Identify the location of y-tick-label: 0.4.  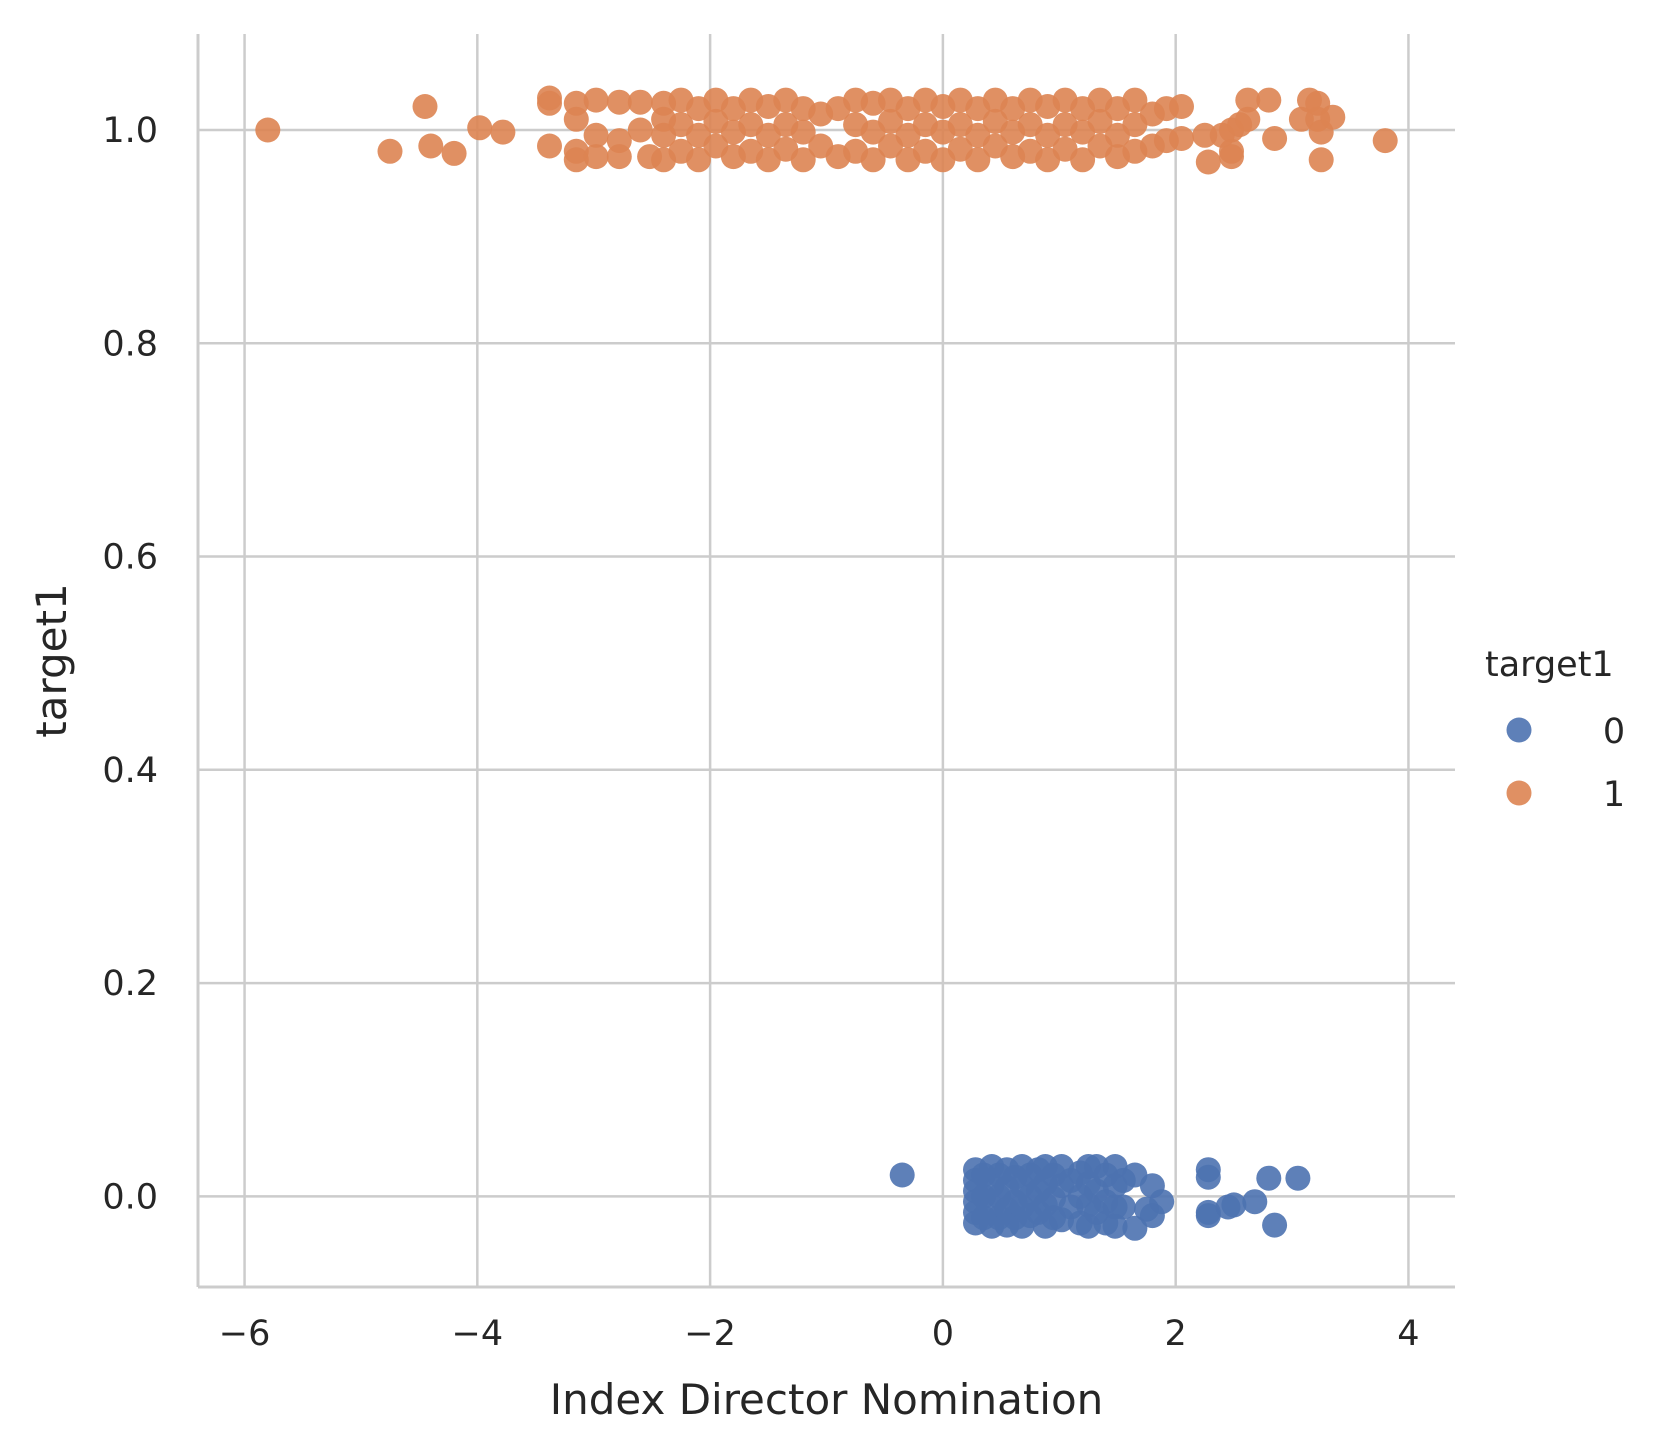
(130, 771).